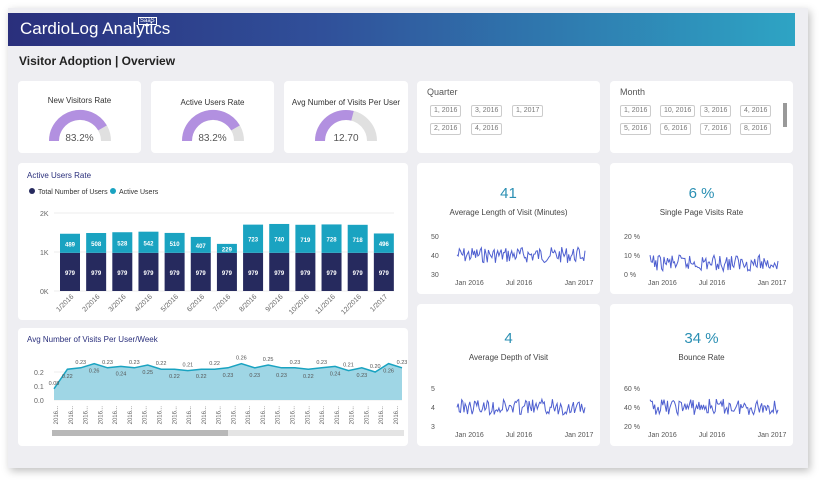  I want to click on metric-value: 34 %, so click(701, 338).